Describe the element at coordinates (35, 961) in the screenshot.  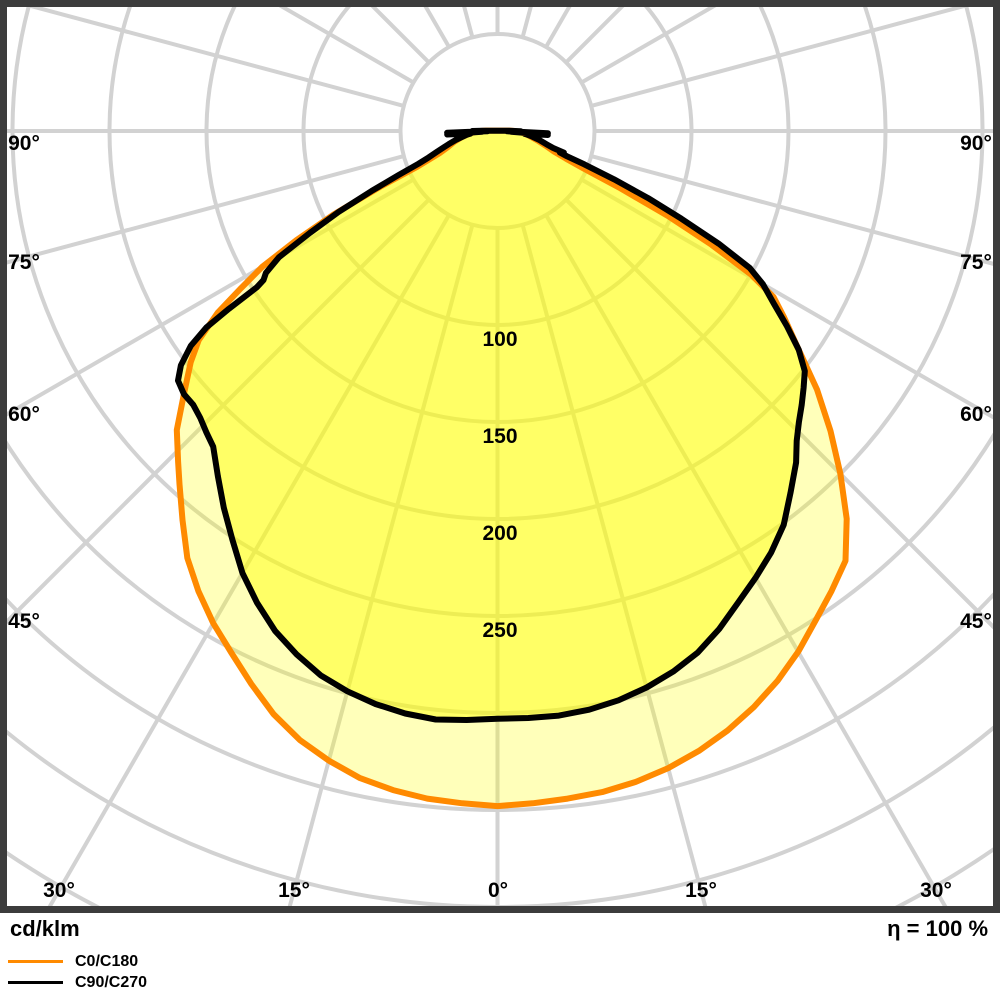
I see `c0-c180-line-swatch` at that location.